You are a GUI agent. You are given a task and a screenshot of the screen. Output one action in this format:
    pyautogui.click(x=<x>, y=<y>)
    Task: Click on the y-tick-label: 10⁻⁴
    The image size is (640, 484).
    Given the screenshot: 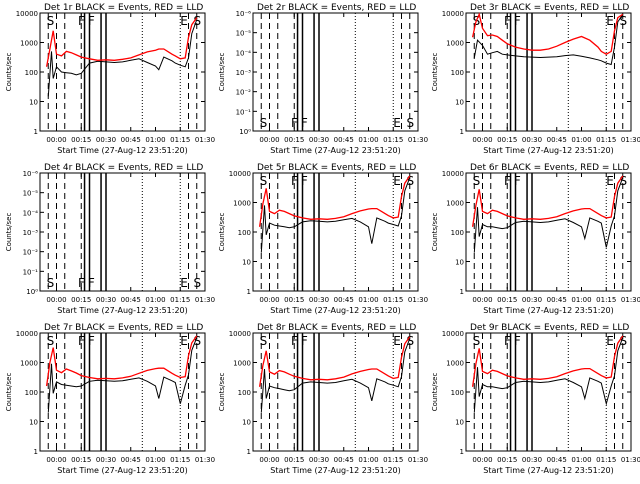 What is the action you would take?
    pyautogui.click(x=244, y=53)
    